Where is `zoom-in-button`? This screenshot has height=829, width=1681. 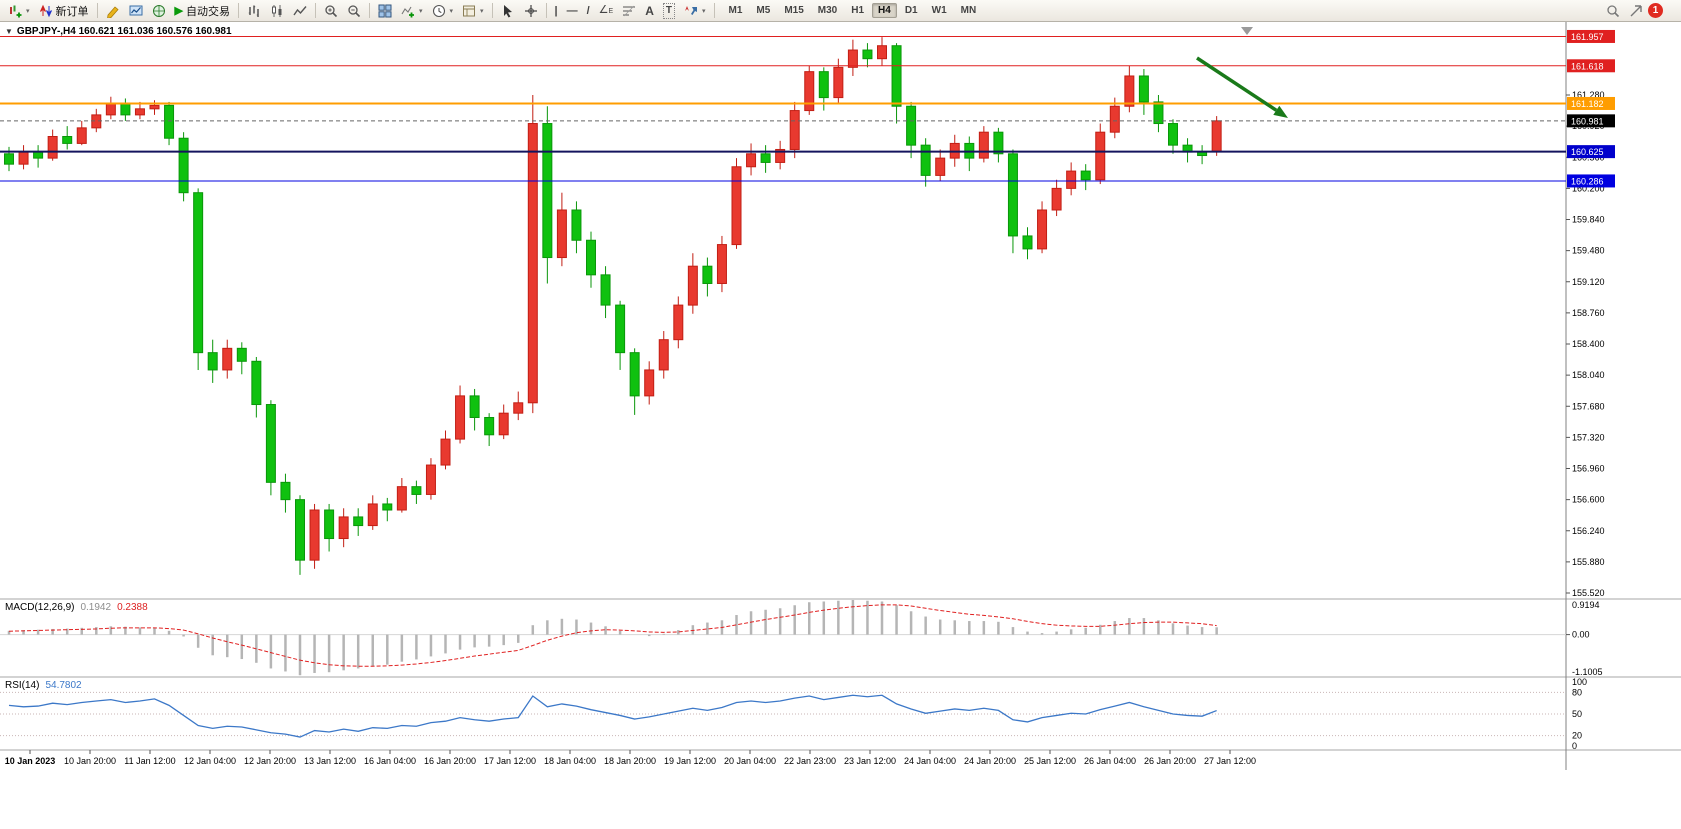 zoom-in-button is located at coordinates (331, 11).